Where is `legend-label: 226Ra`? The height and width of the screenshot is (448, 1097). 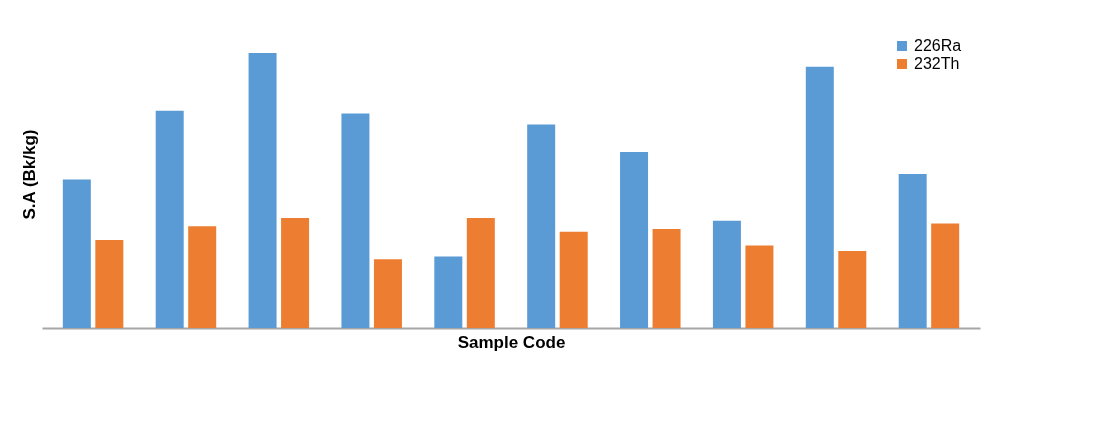 legend-label: 226Ra is located at coordinates (938, 45).